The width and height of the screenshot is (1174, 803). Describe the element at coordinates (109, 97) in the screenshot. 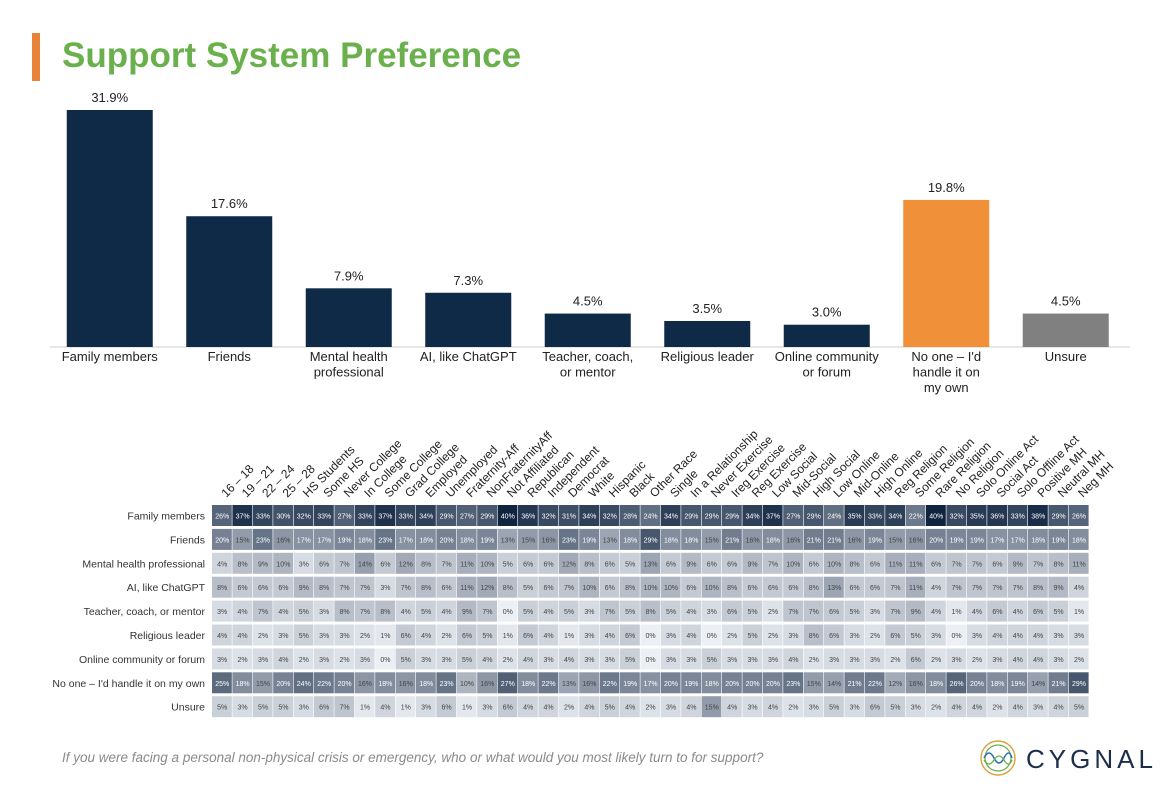

I see `bar-data-label: 31.9%` at that location.